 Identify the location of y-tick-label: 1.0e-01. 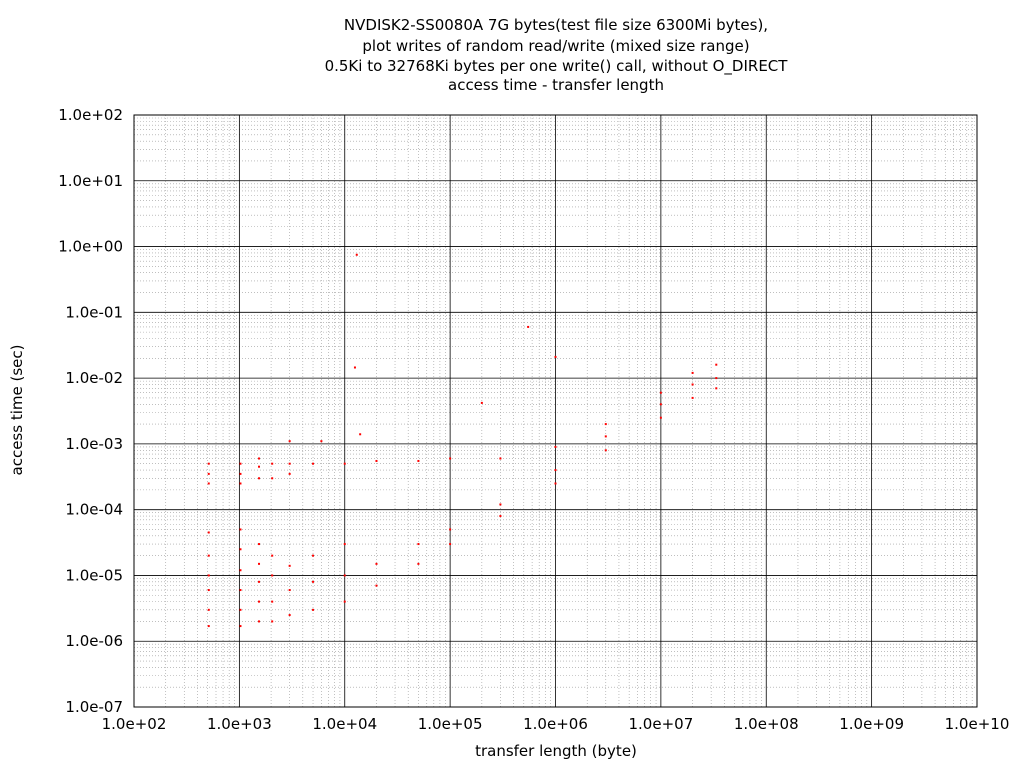
(94, 312).